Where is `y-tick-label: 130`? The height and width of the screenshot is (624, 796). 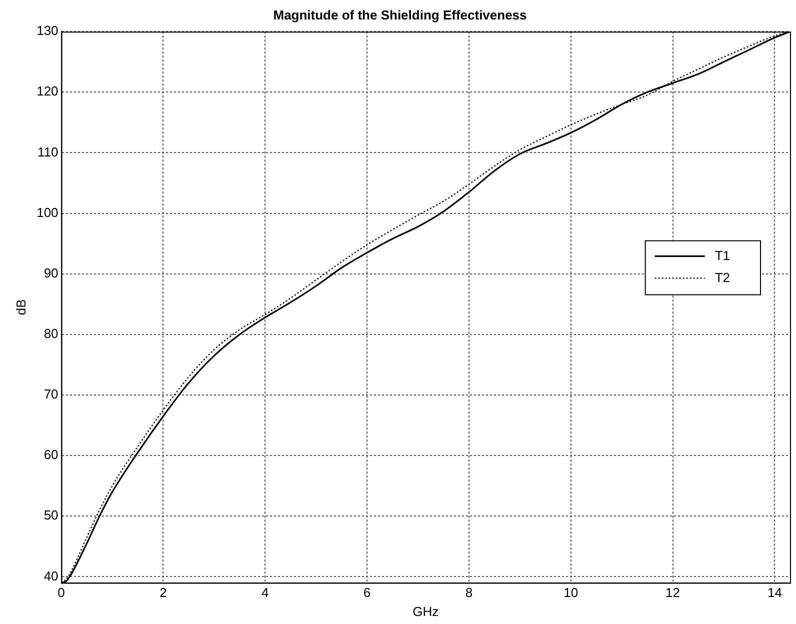
y-tick-label: 130 is located at coordinates (47, 30).